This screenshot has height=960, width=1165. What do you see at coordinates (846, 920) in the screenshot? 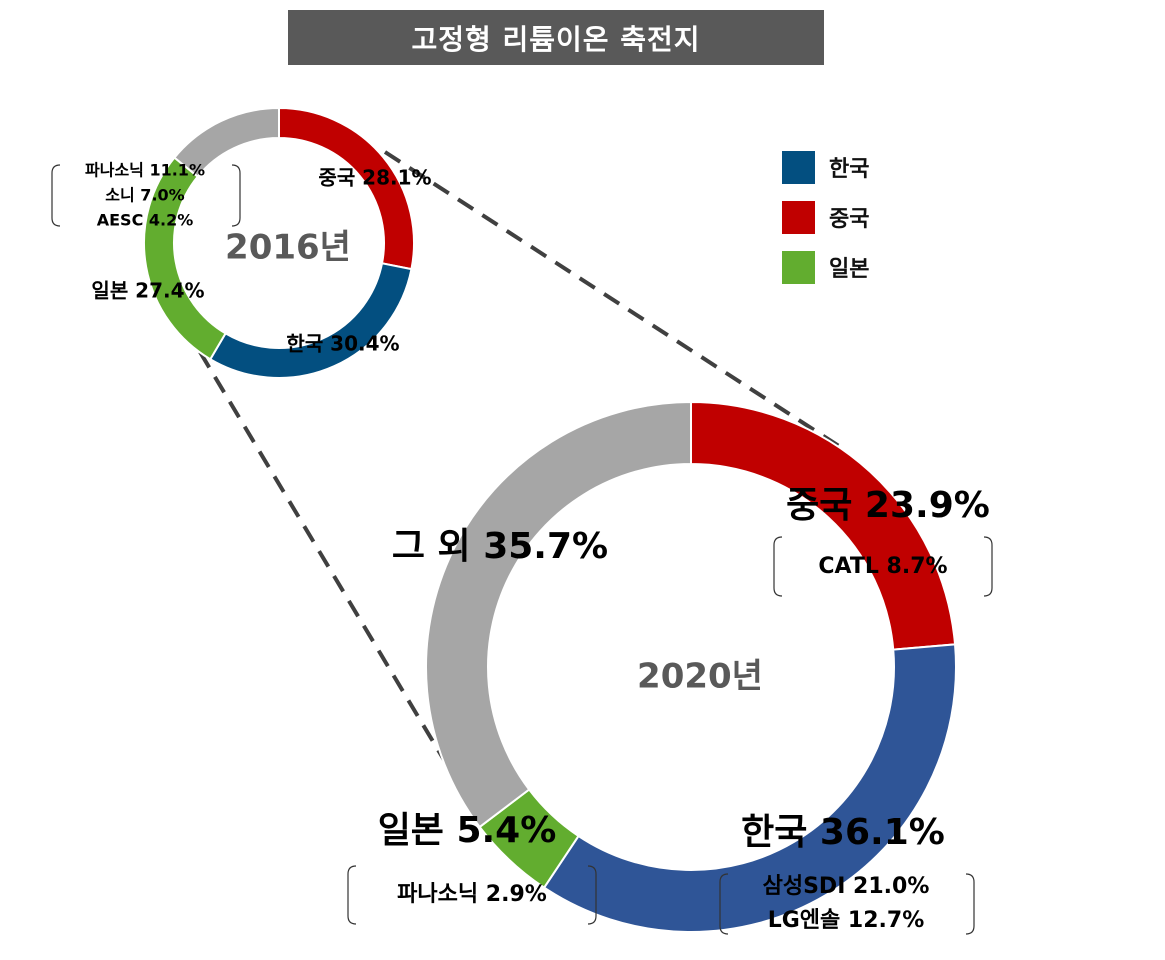
I see `breakdown-label: LG엔솔 12.7%` at bounding box center [846, 920].